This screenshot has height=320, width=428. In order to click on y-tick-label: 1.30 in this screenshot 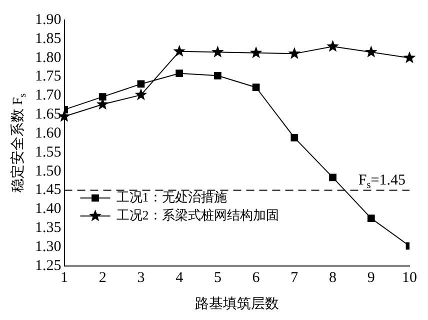, I will do `click(48, 247)`.